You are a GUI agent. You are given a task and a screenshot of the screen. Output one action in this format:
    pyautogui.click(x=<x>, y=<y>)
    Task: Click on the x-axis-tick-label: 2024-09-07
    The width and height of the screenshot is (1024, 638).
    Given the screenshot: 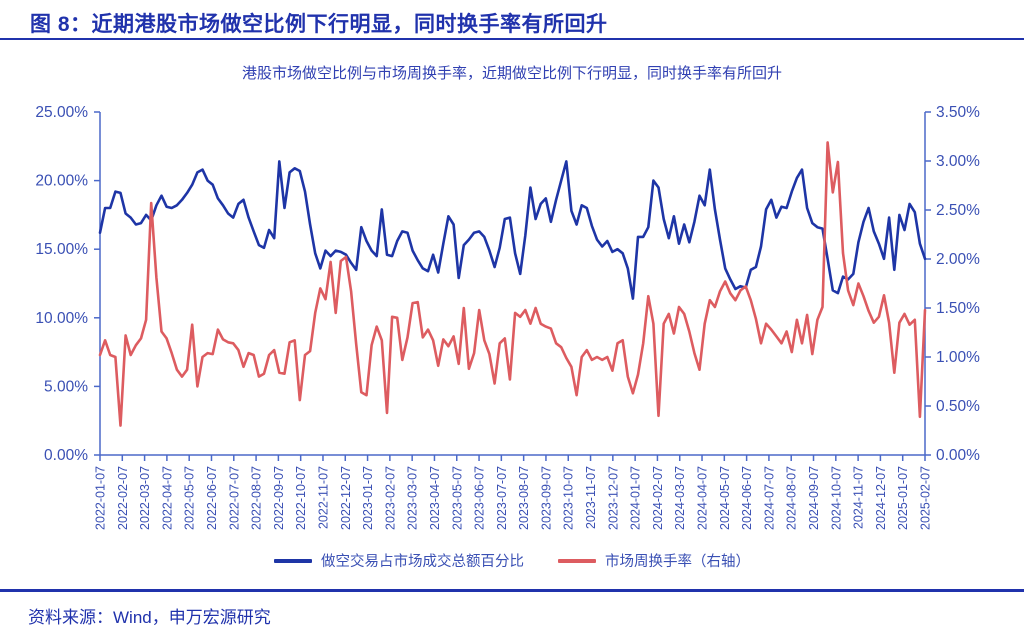 What is the action you would take?
    pyautogui.click(x=814, y=498)
    